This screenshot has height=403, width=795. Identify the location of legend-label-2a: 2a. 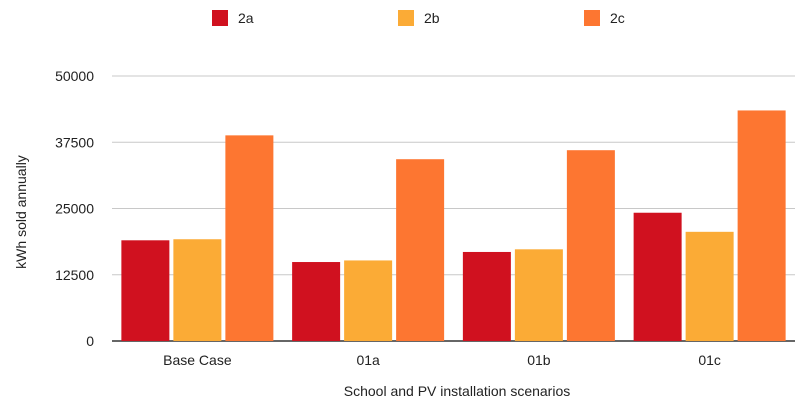
(246, 18).